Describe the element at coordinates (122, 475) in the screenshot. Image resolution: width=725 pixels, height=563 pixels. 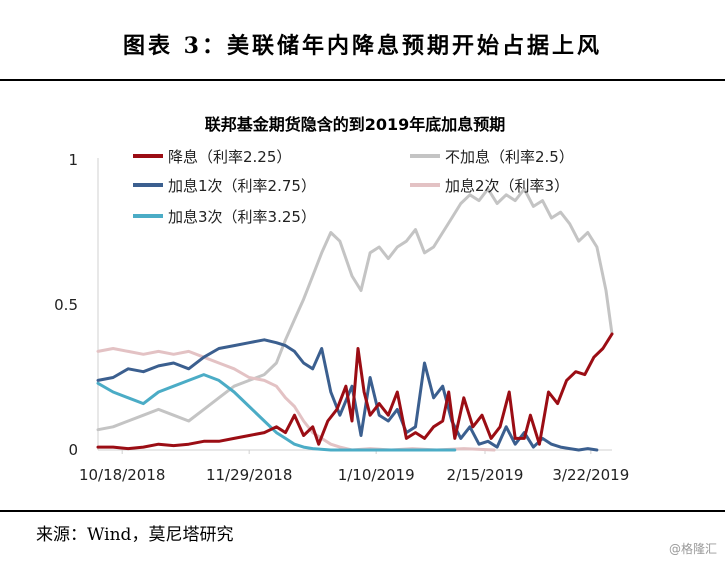
I see `x-tick-label: 10/18/2018` at that location.